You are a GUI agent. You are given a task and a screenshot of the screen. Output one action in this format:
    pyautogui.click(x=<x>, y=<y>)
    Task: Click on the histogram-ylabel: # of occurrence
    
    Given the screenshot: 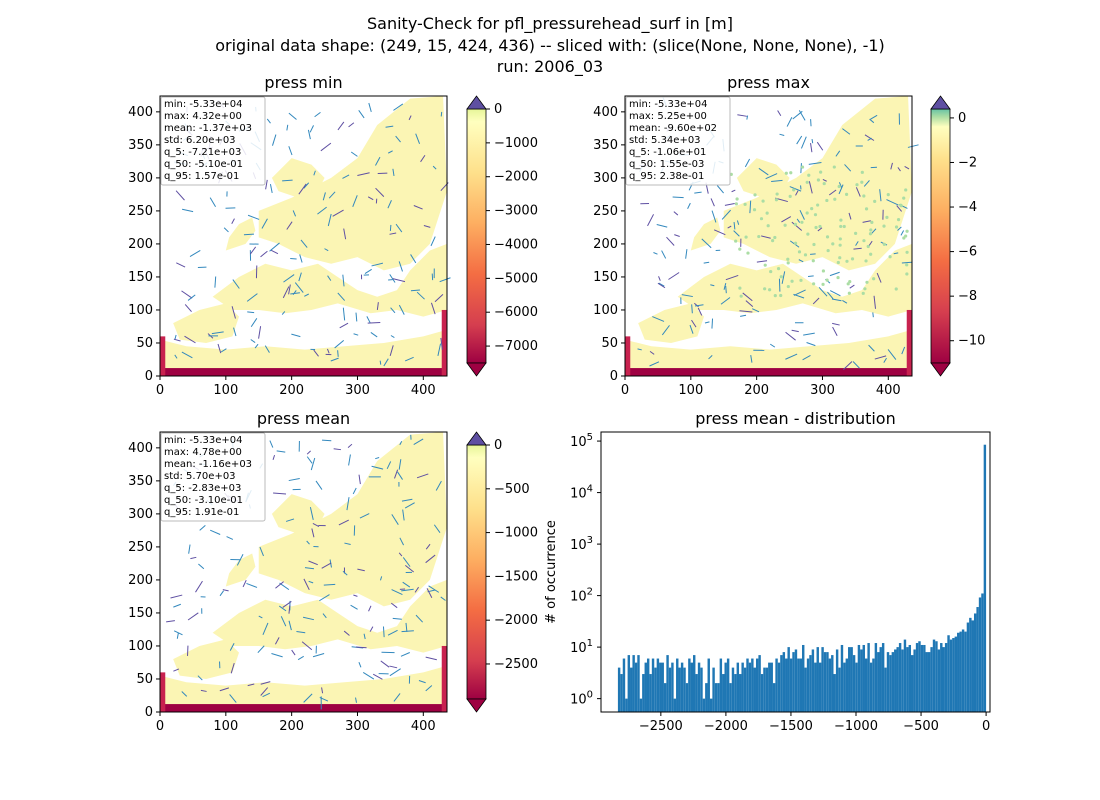 What is the action you would take?
    pyautogui.click(x=551, y=572)
    